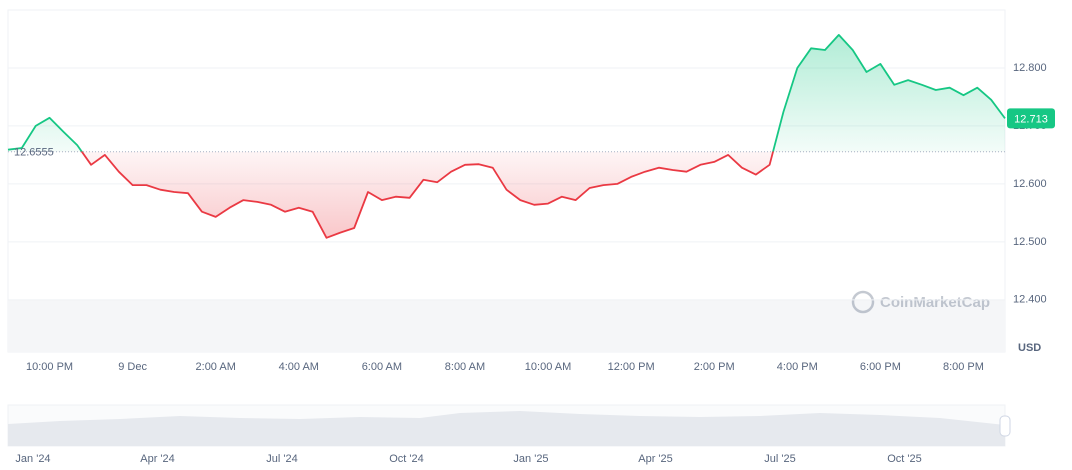 The height and width of the screenshot is (470, 1072). What do you see at coordinates (779, 459) in the screenshot?
I see `navigator-label: Jul '25` at bounding box center [779, 459].